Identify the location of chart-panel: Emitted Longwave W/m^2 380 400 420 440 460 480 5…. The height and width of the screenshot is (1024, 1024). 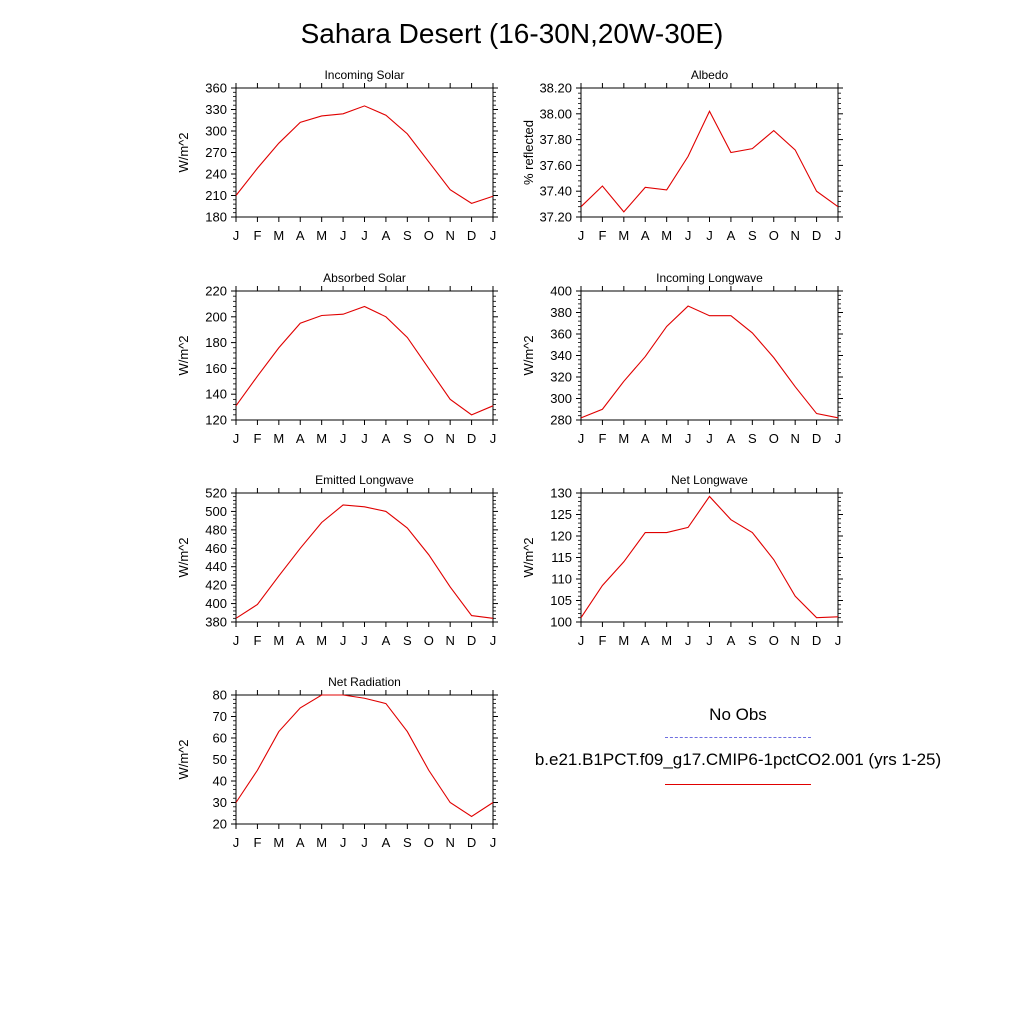
(337, 560).